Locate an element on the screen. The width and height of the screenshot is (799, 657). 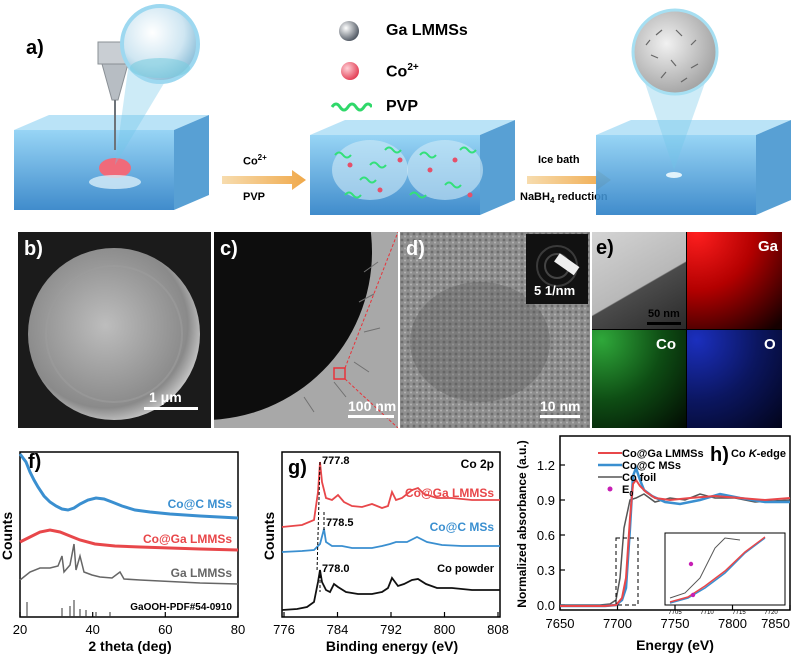
saed-inset is located at coordinates (557, 269).